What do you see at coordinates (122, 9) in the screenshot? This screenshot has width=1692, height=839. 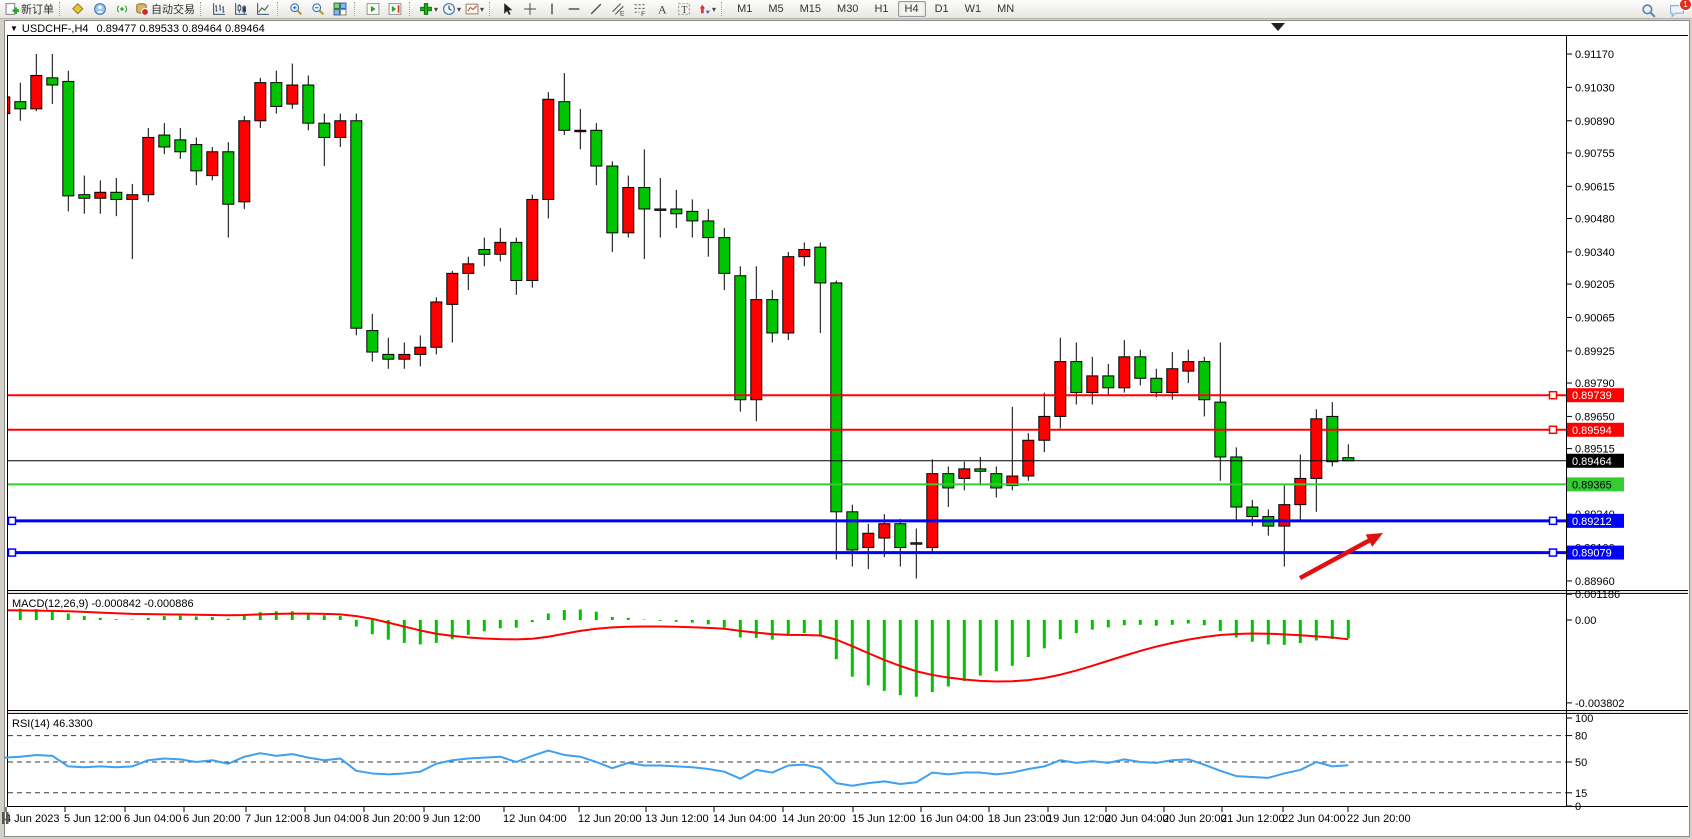 I see `signals-button` at bounding box center [122, 9].